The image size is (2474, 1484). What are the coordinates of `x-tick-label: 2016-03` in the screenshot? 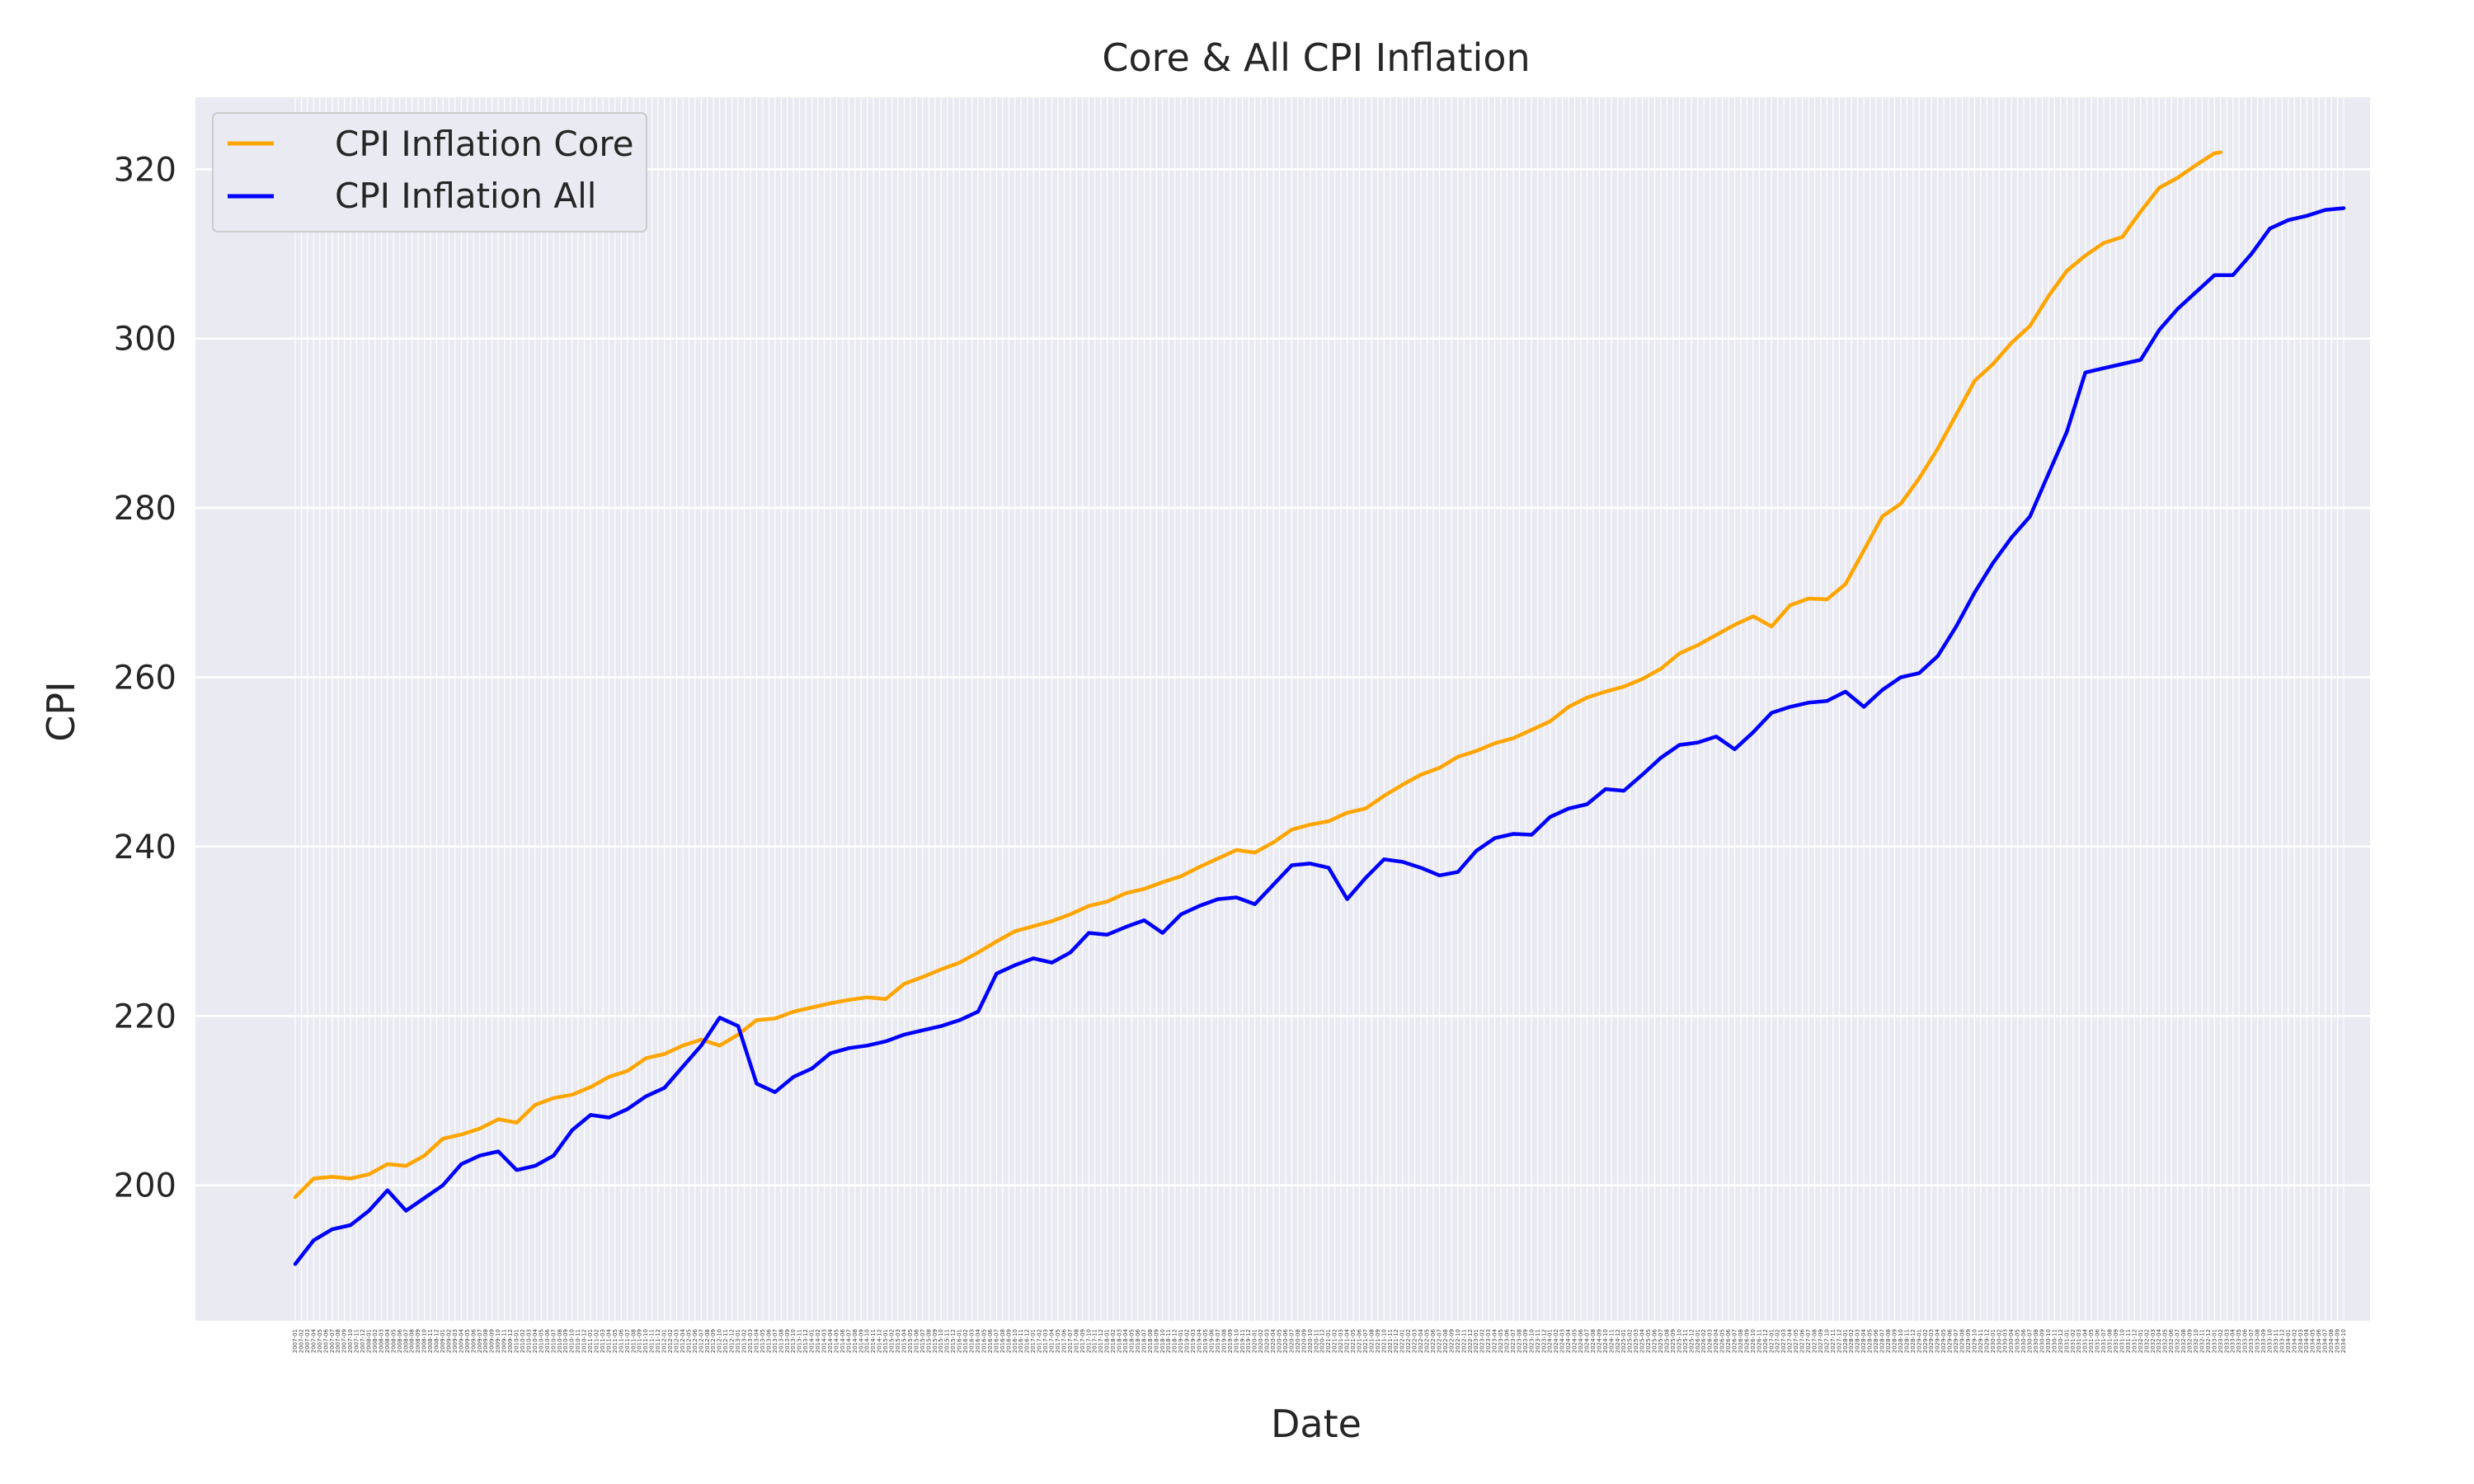 It's located at (972, 1341).